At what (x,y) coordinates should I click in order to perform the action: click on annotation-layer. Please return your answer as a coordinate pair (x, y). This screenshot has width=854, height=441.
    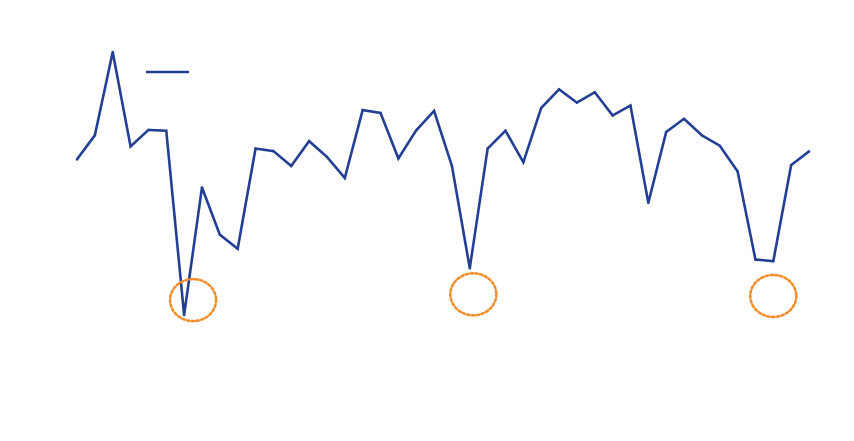
    Looking at the image, I should click on (483, 297).